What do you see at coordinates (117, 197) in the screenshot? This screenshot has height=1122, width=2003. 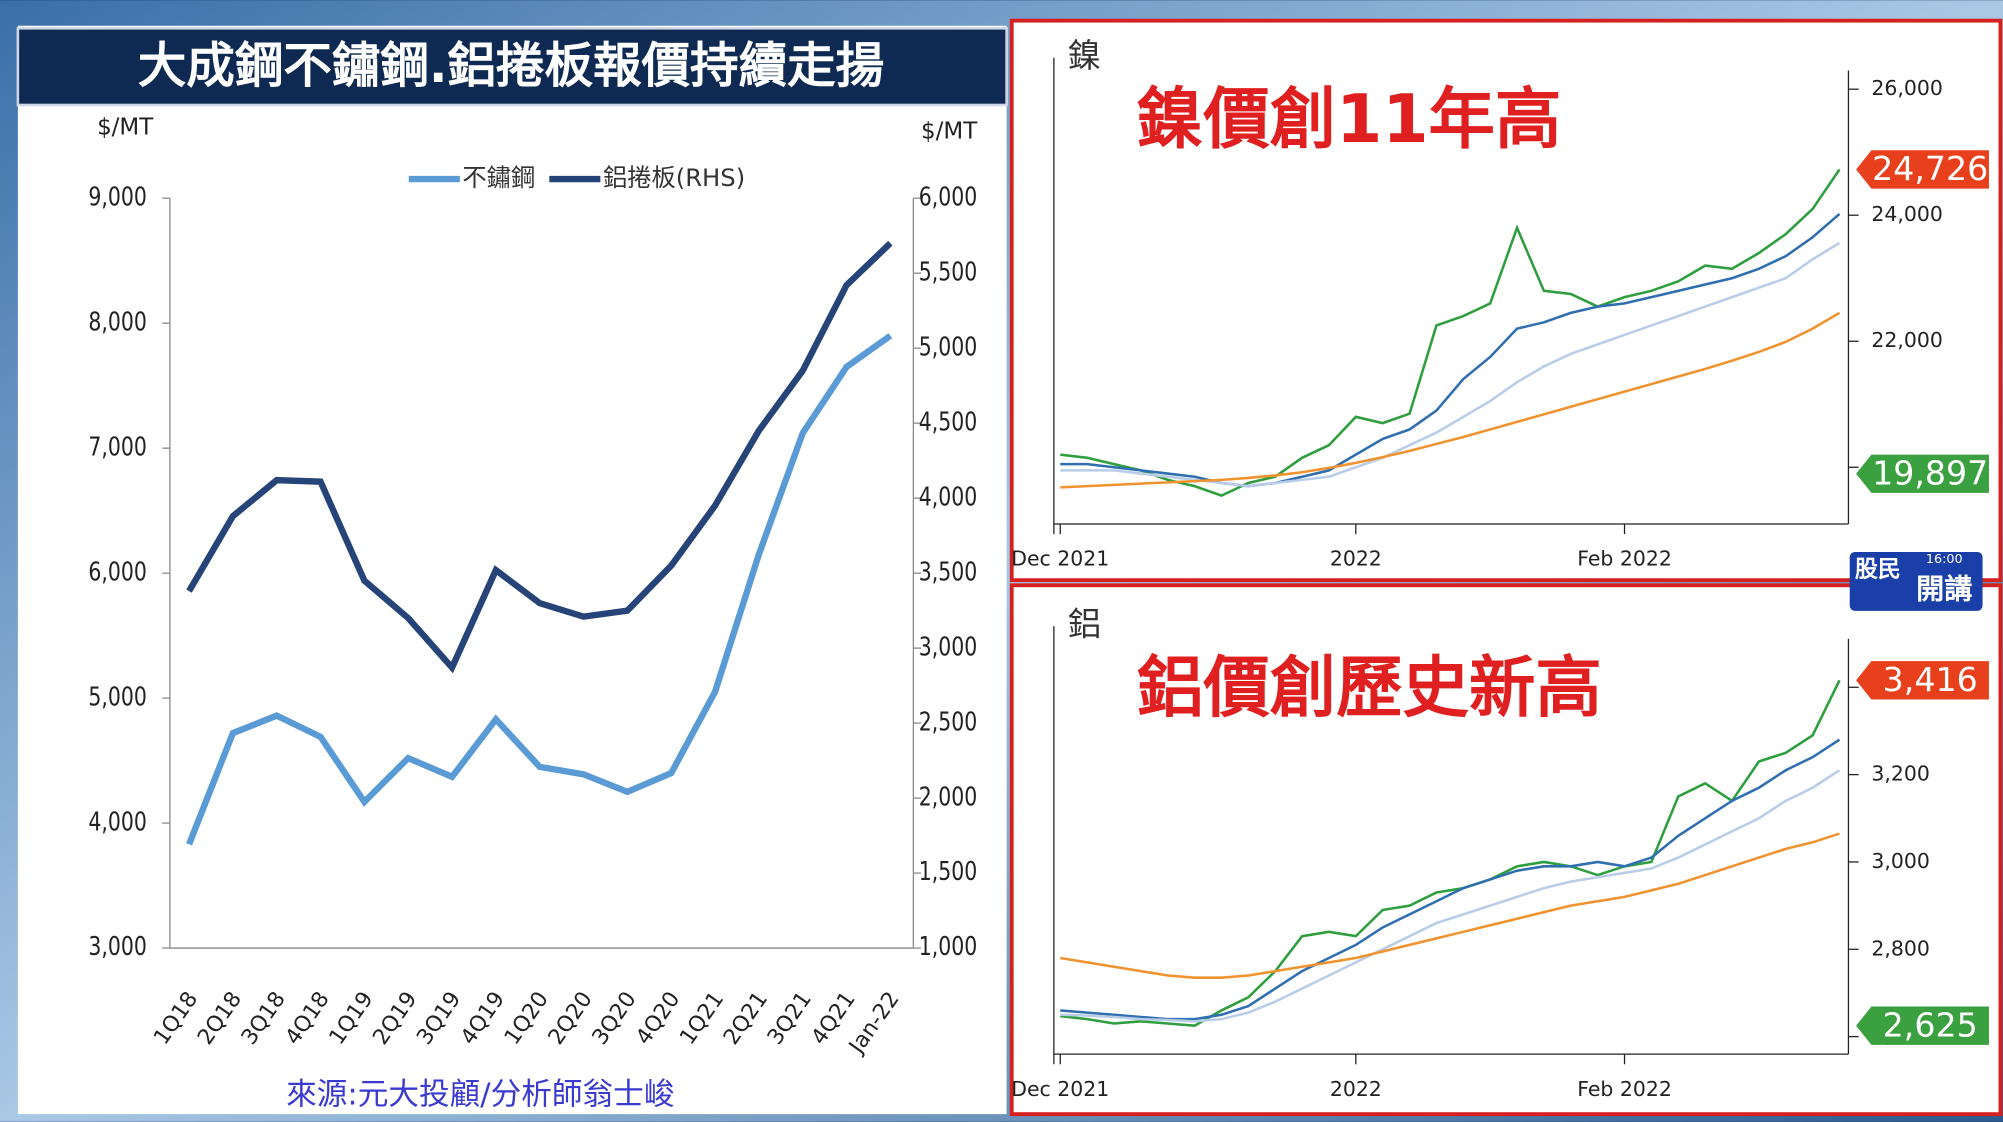 I see `y-tick-label: 9,000` at bounding box center [117, 197].